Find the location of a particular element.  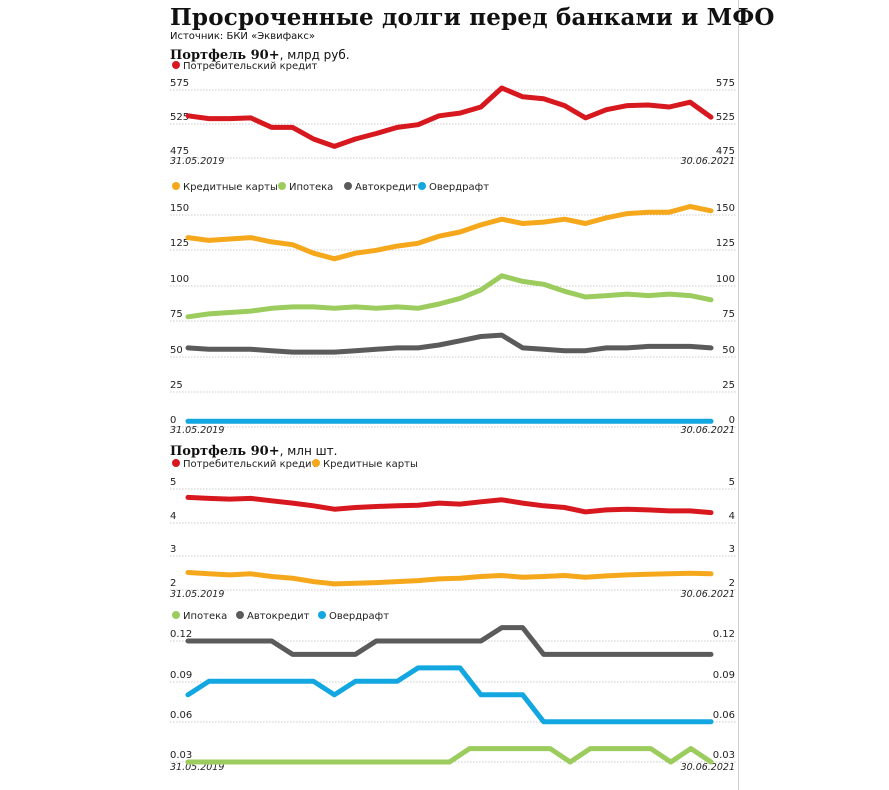

y-tick-label-left: 50 is located at coordinates (176, 350).